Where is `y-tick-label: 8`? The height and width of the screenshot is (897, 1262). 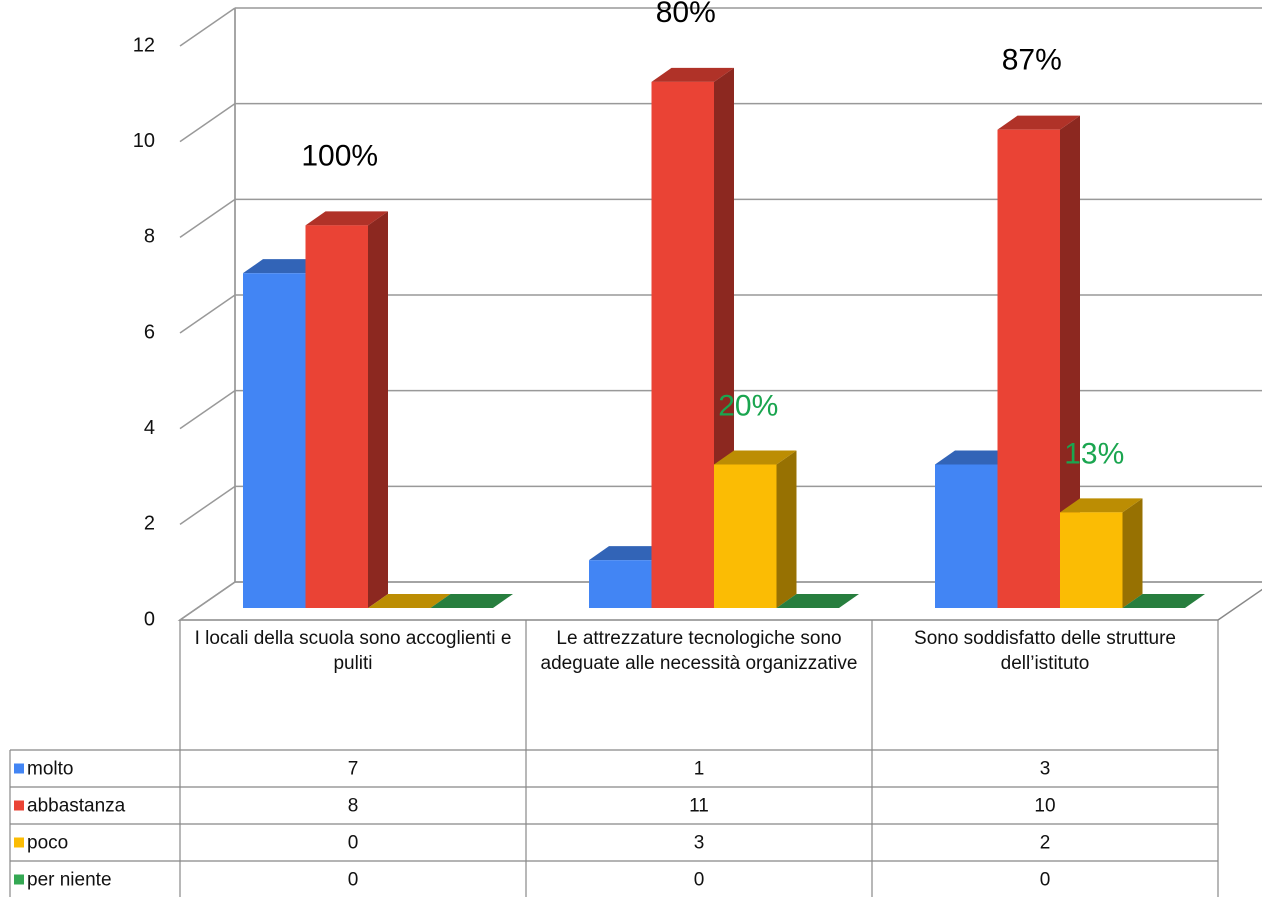 y-tick-label: 8 is located at coordinates (149, 237).